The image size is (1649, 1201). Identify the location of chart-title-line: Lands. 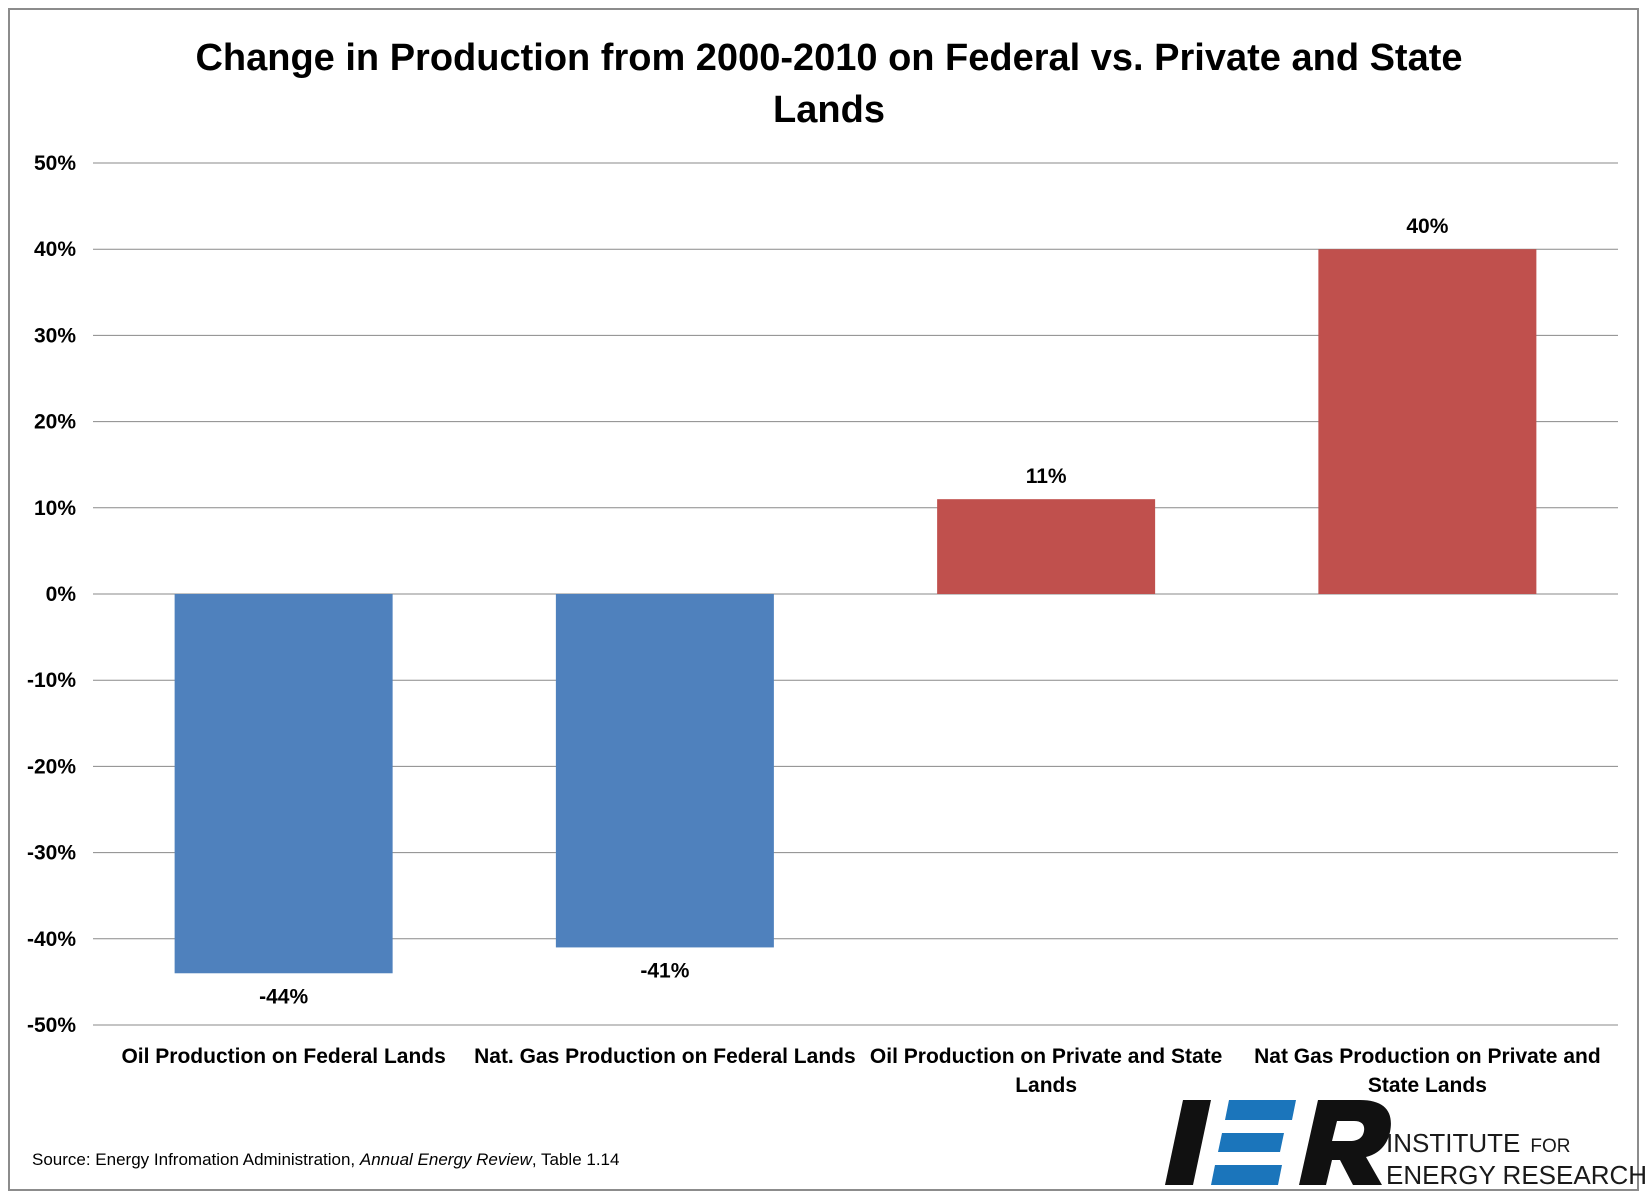
(829, 110).